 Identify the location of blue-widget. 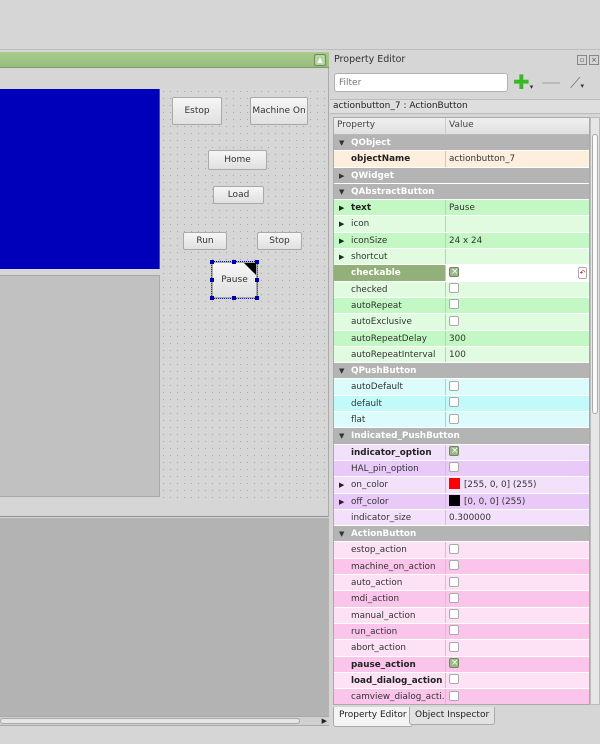
(80, 179).